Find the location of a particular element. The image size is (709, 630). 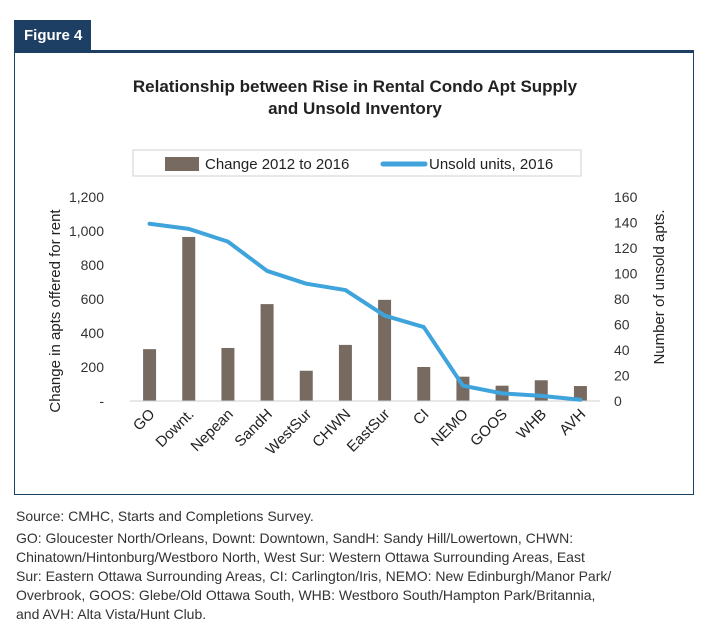

y-axis-left-label: Change in apts offered for rent is located at coordinates (55, 311).